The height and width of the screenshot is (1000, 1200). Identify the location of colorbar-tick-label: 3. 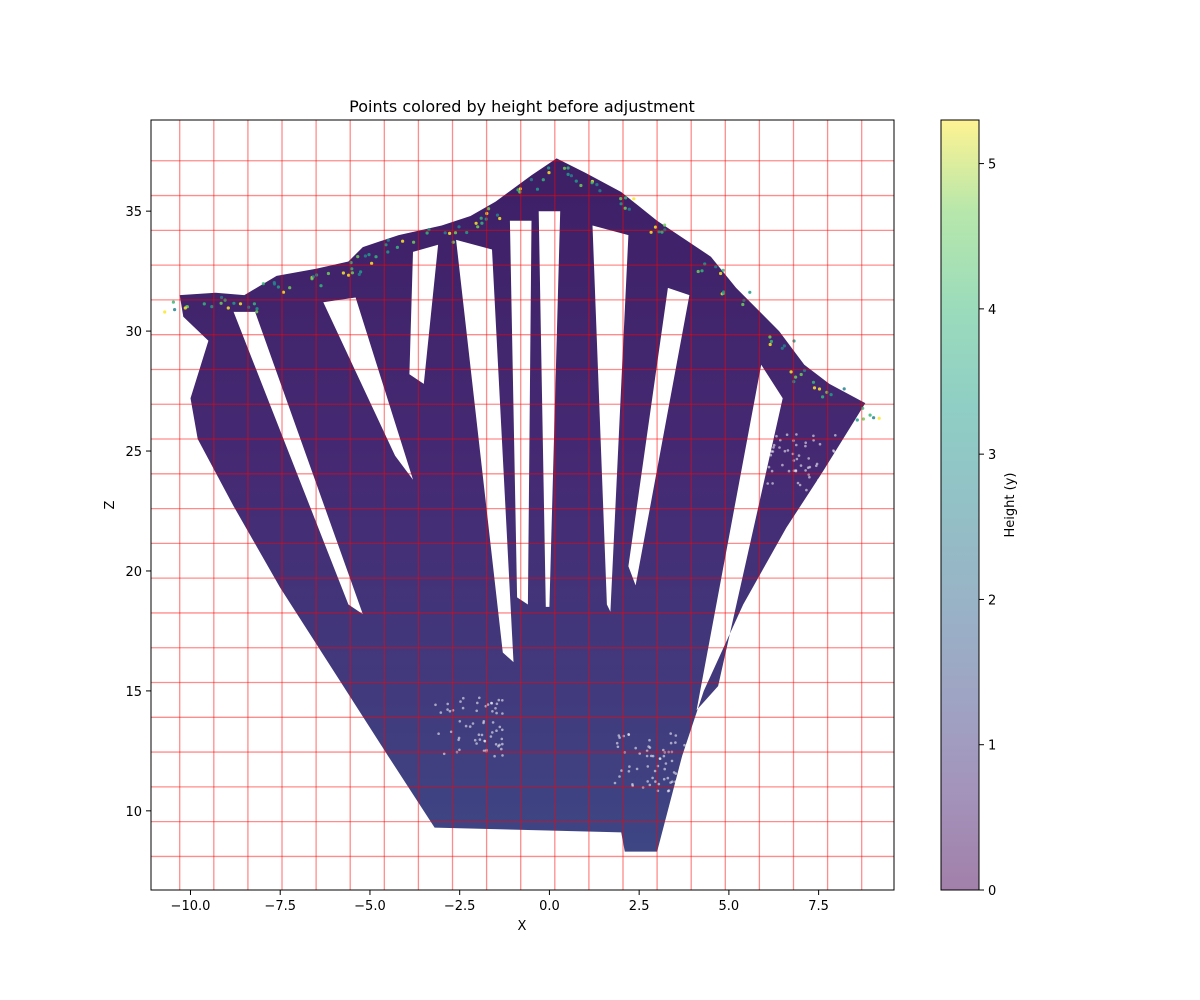
(992, 455).